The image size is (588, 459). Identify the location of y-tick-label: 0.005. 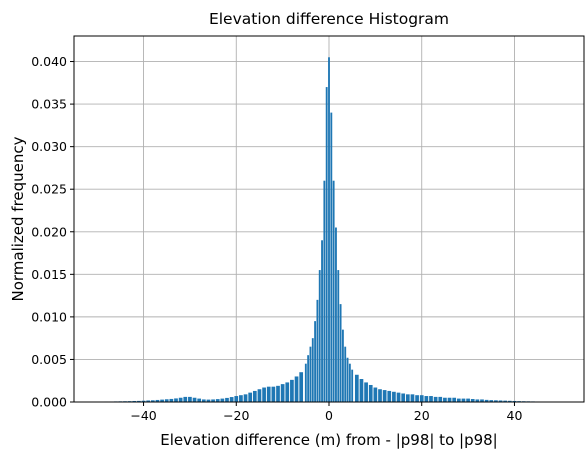
(49, 359).